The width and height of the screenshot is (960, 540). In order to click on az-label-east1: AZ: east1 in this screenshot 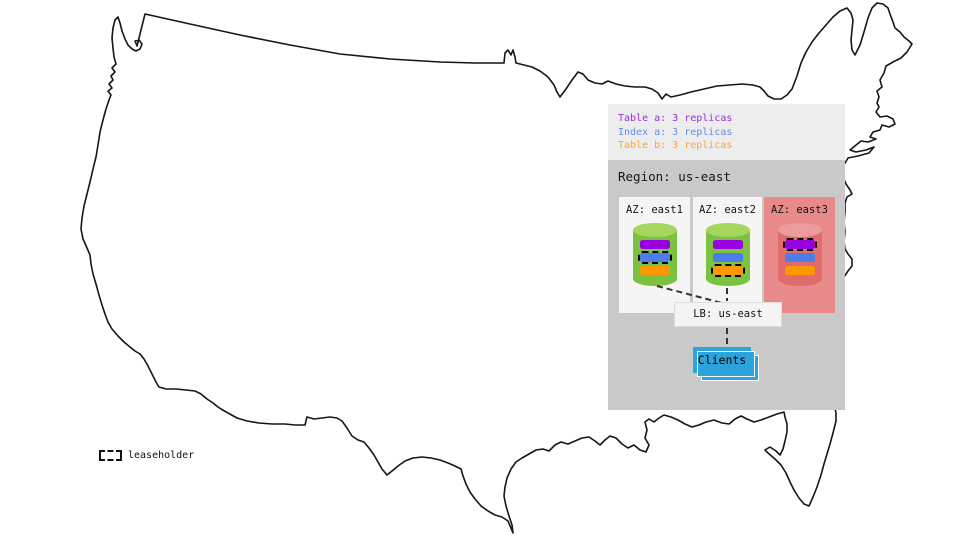, I will do `click(654, 210)`.